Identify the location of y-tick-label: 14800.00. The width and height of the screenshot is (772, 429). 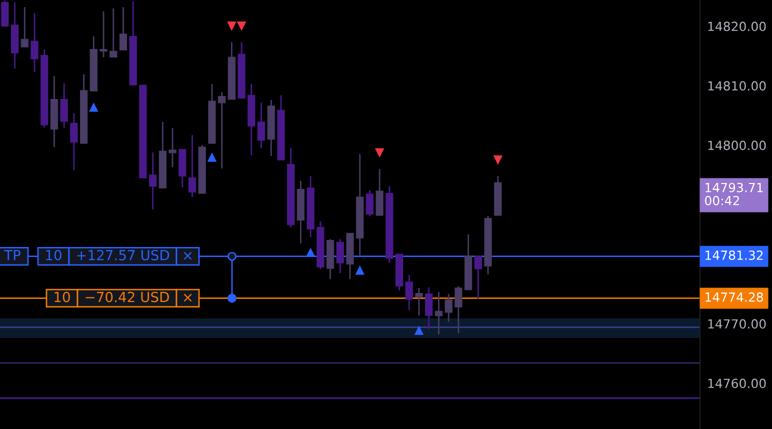
(737, 145).